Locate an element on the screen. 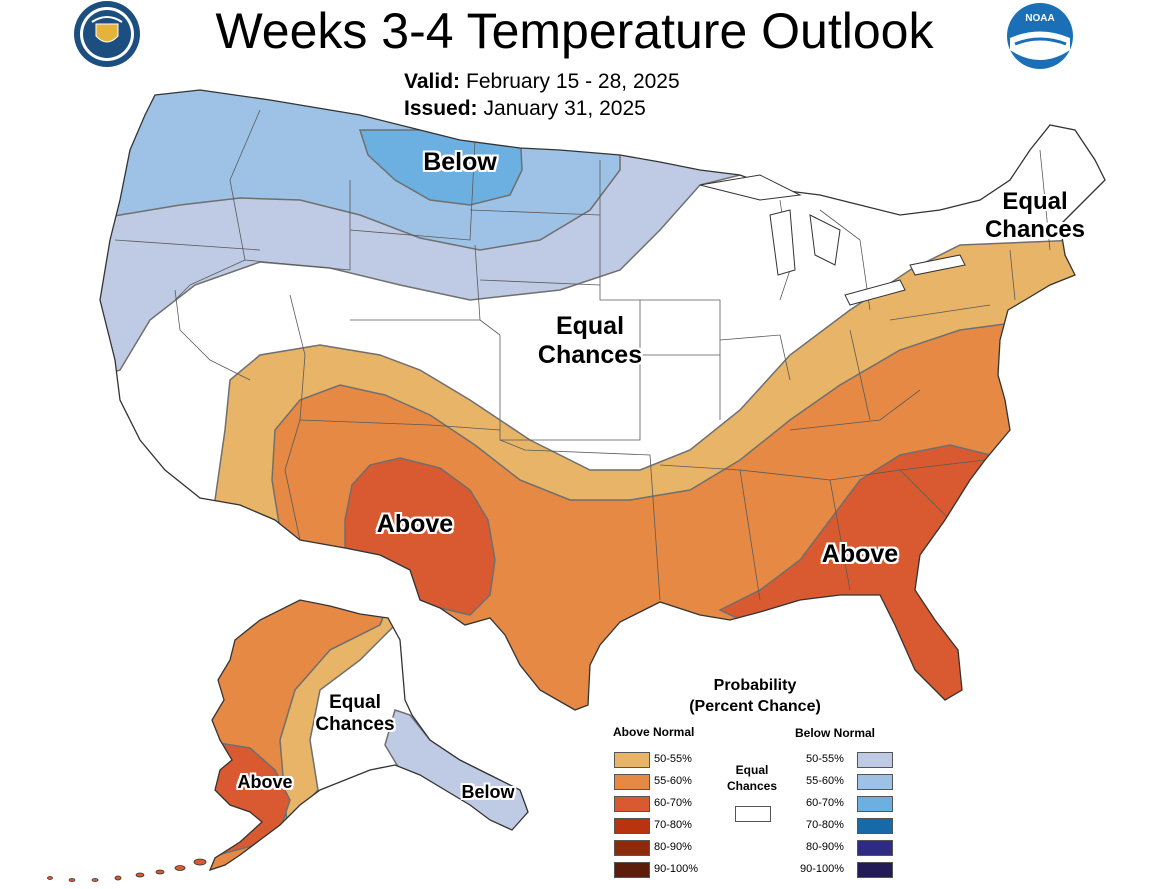  label-equal-center-line2: Chances is located at coordinates (590, 354).